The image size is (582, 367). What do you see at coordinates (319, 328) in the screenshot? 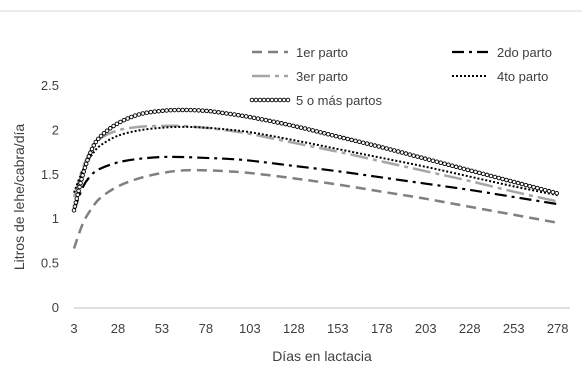
I see `x-tick-labels: 3 28 53 78 103 128 153 178 203 228 253 278` at bounding box center [319, 328].